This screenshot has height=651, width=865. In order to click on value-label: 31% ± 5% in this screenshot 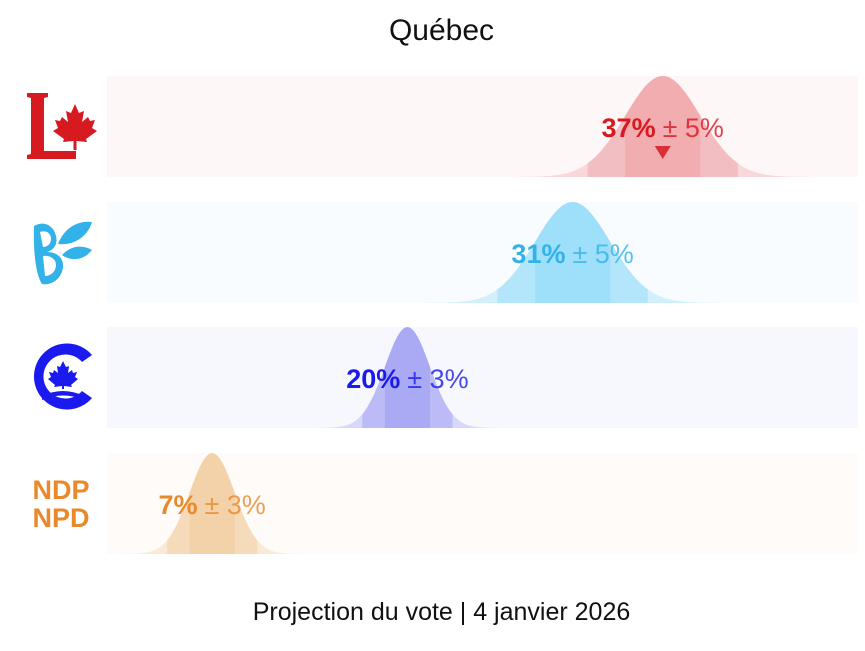, I will do `click(572, 254)`.